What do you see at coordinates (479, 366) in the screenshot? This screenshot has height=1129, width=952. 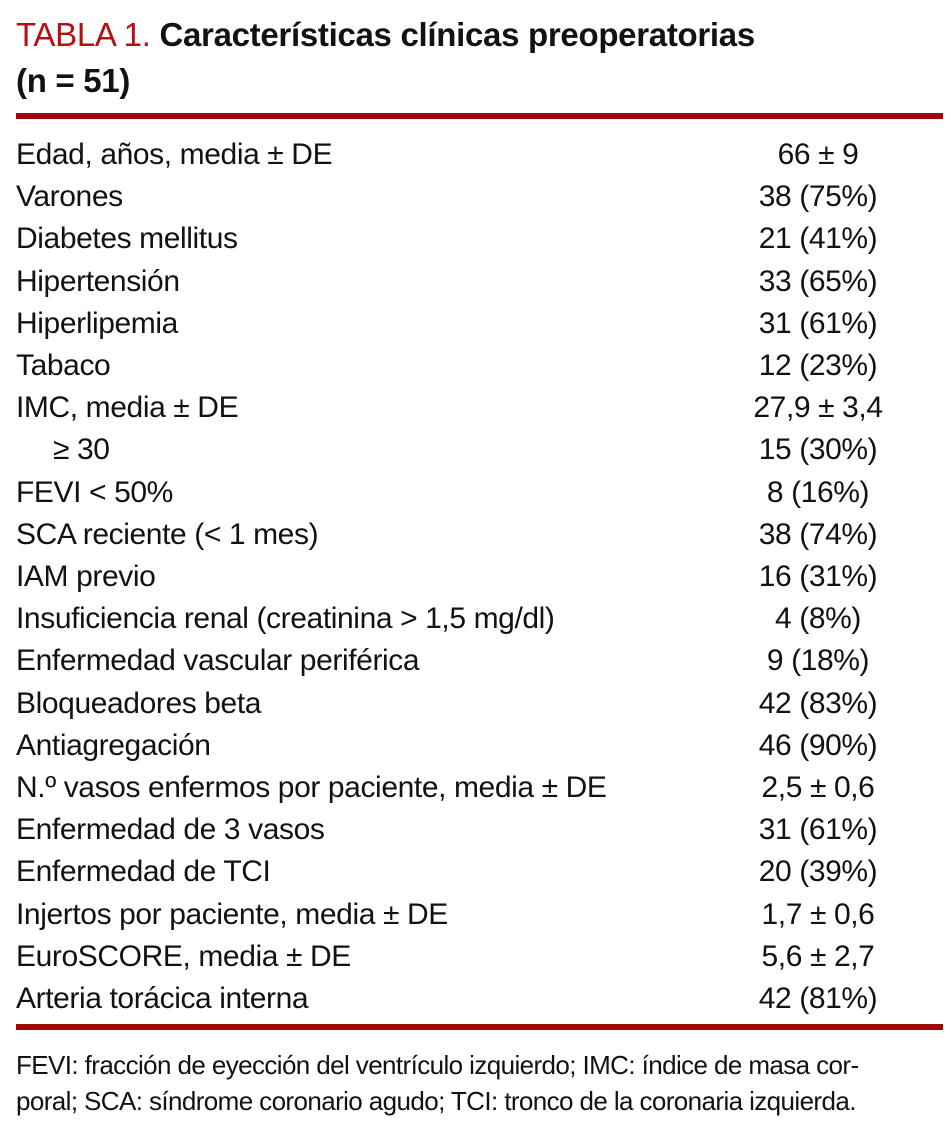 I see `table-row: Tabaco 12 (23%)` at bounding box center [479, 366].